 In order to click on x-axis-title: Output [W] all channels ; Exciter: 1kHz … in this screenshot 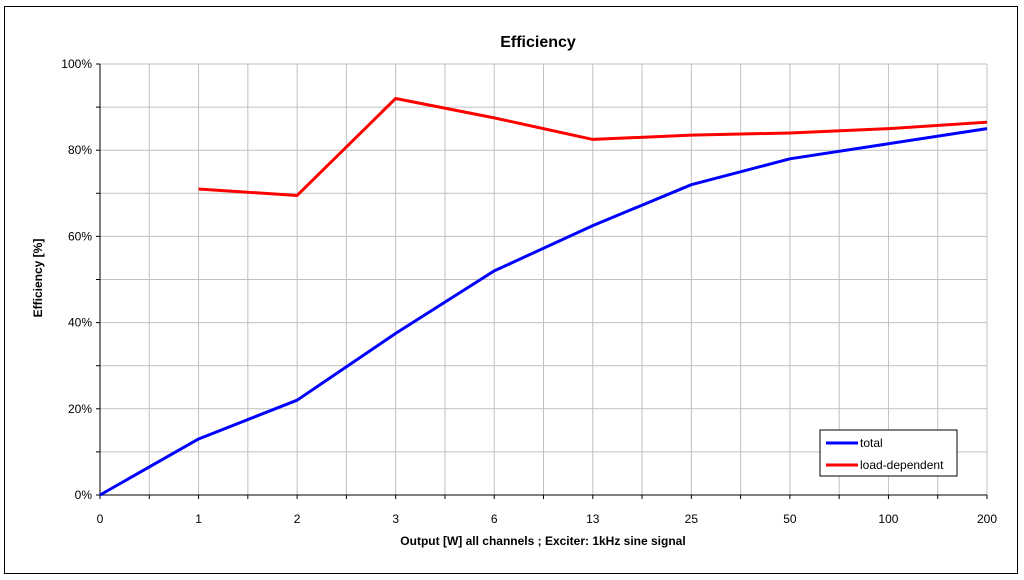, I will do `click(542, 541)`.